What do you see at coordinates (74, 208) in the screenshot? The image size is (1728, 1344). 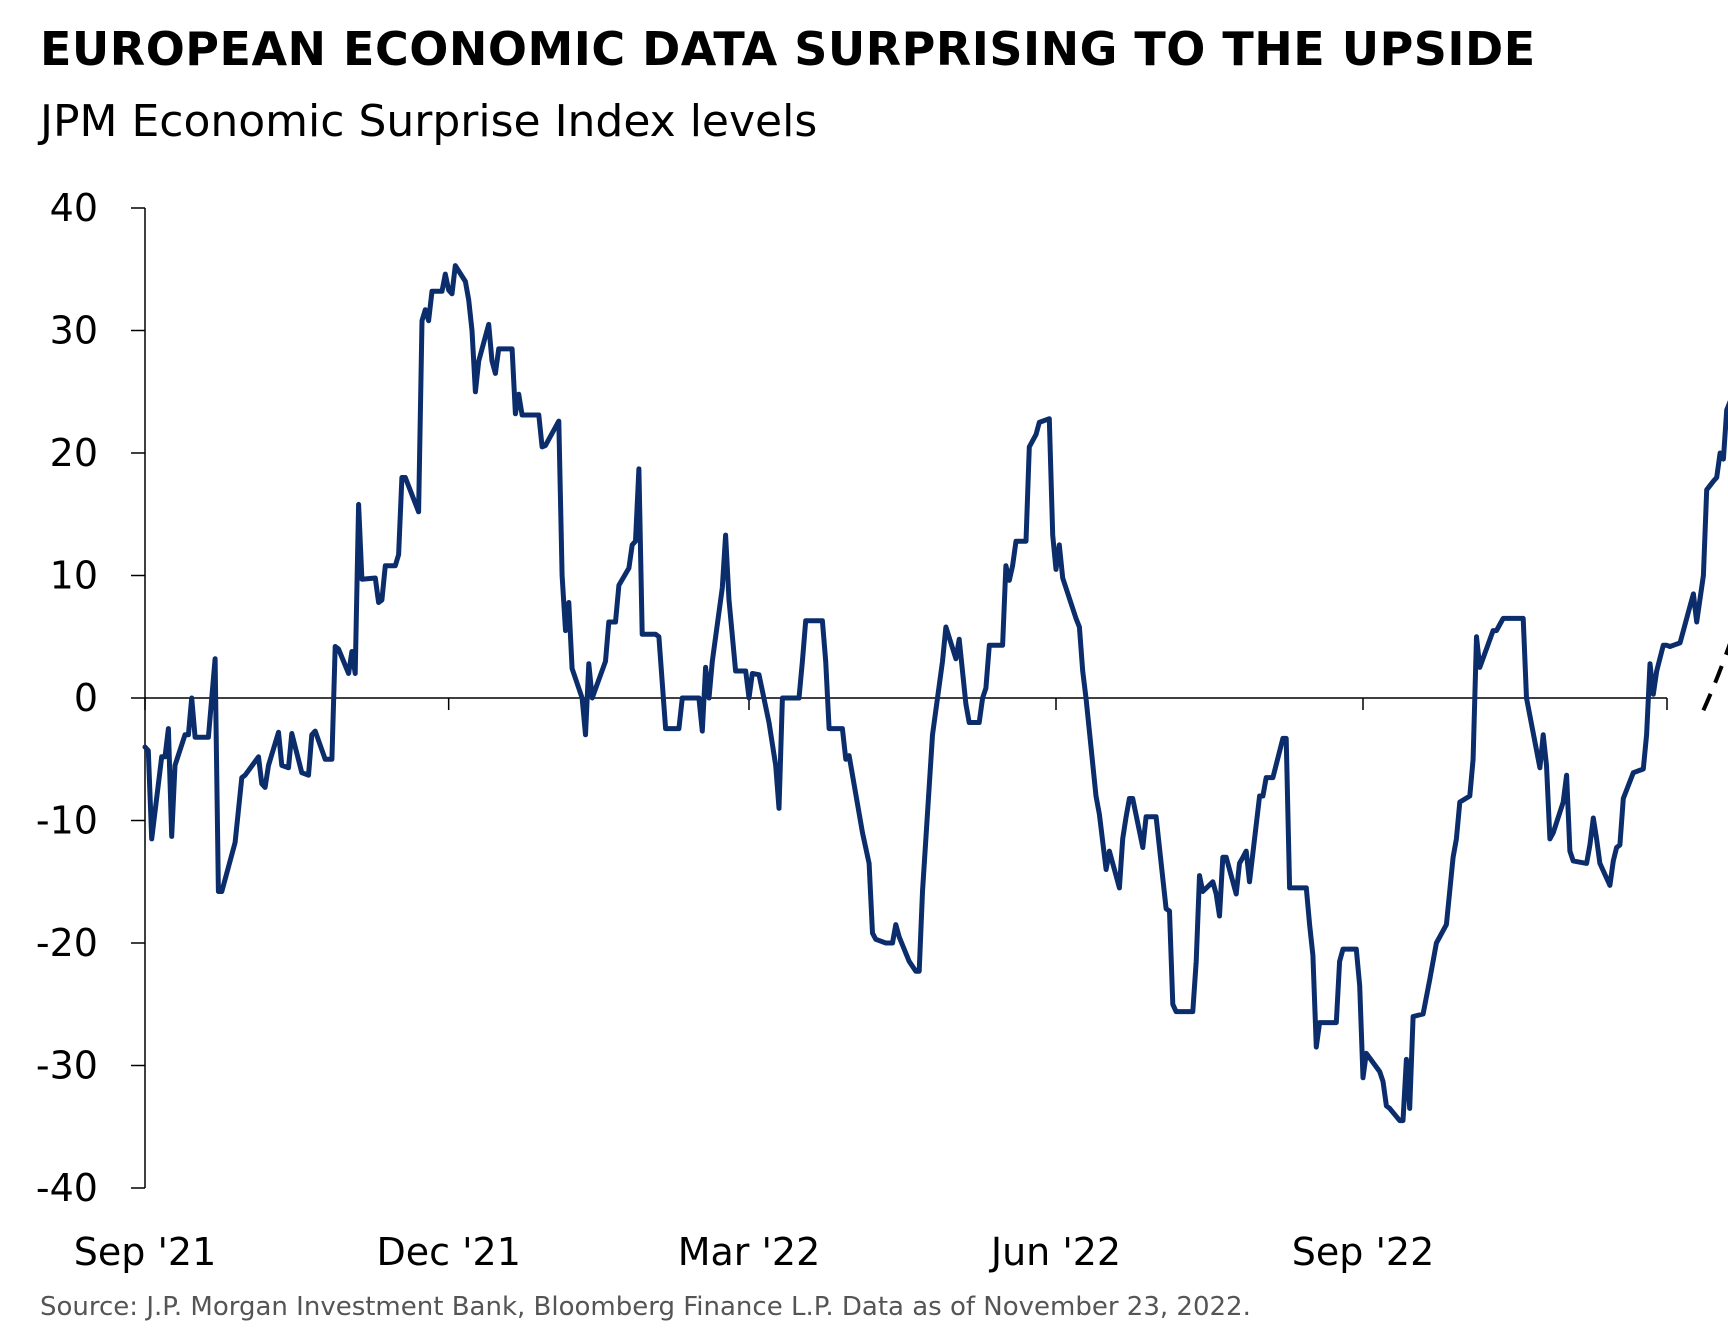 I see `y-tick-label: 40` at bounding box center [74, 208].